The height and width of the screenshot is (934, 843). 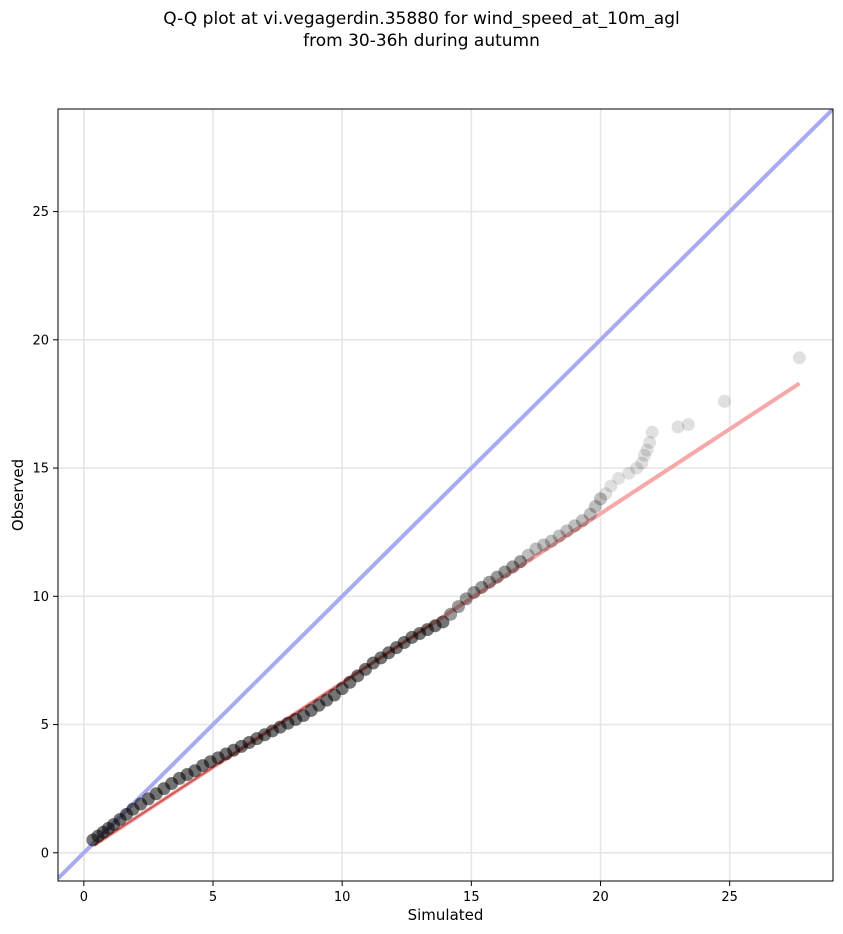 I want to click on x-tick-label-1: 5, so click(x=213, y=897).